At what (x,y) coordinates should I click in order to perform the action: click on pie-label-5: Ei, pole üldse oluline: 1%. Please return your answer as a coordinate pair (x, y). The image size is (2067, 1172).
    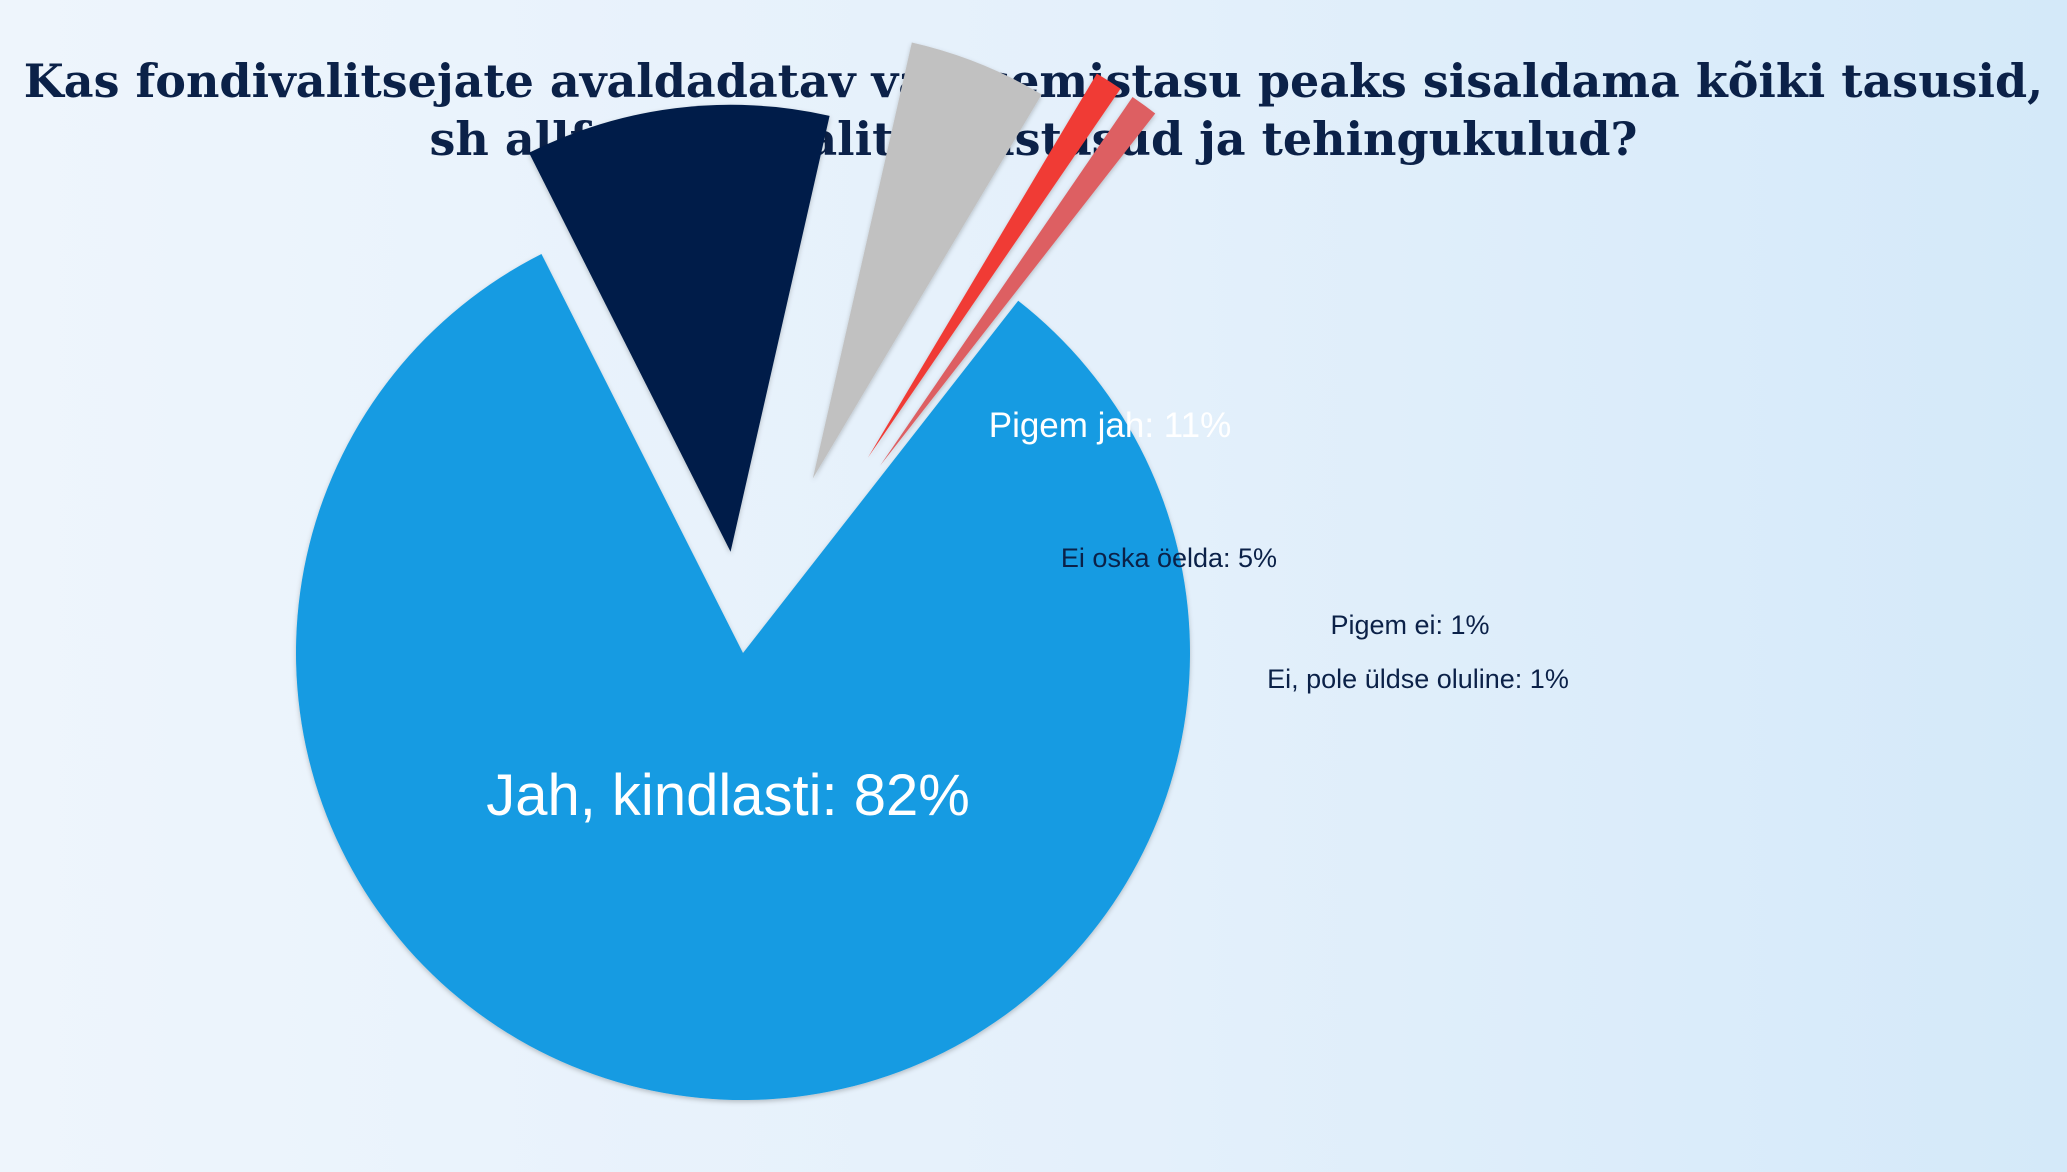
    Looking at the image, I should click on (1418, 679).